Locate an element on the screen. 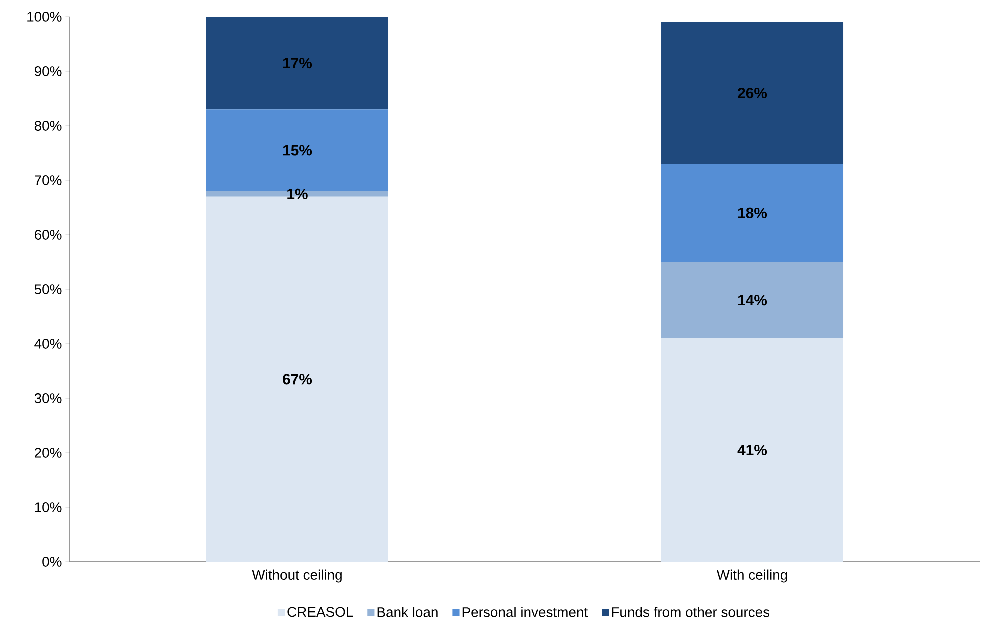 This screenshot has height=640, width=997. y-tick-label: 30% is located at coordinates (48, 399).